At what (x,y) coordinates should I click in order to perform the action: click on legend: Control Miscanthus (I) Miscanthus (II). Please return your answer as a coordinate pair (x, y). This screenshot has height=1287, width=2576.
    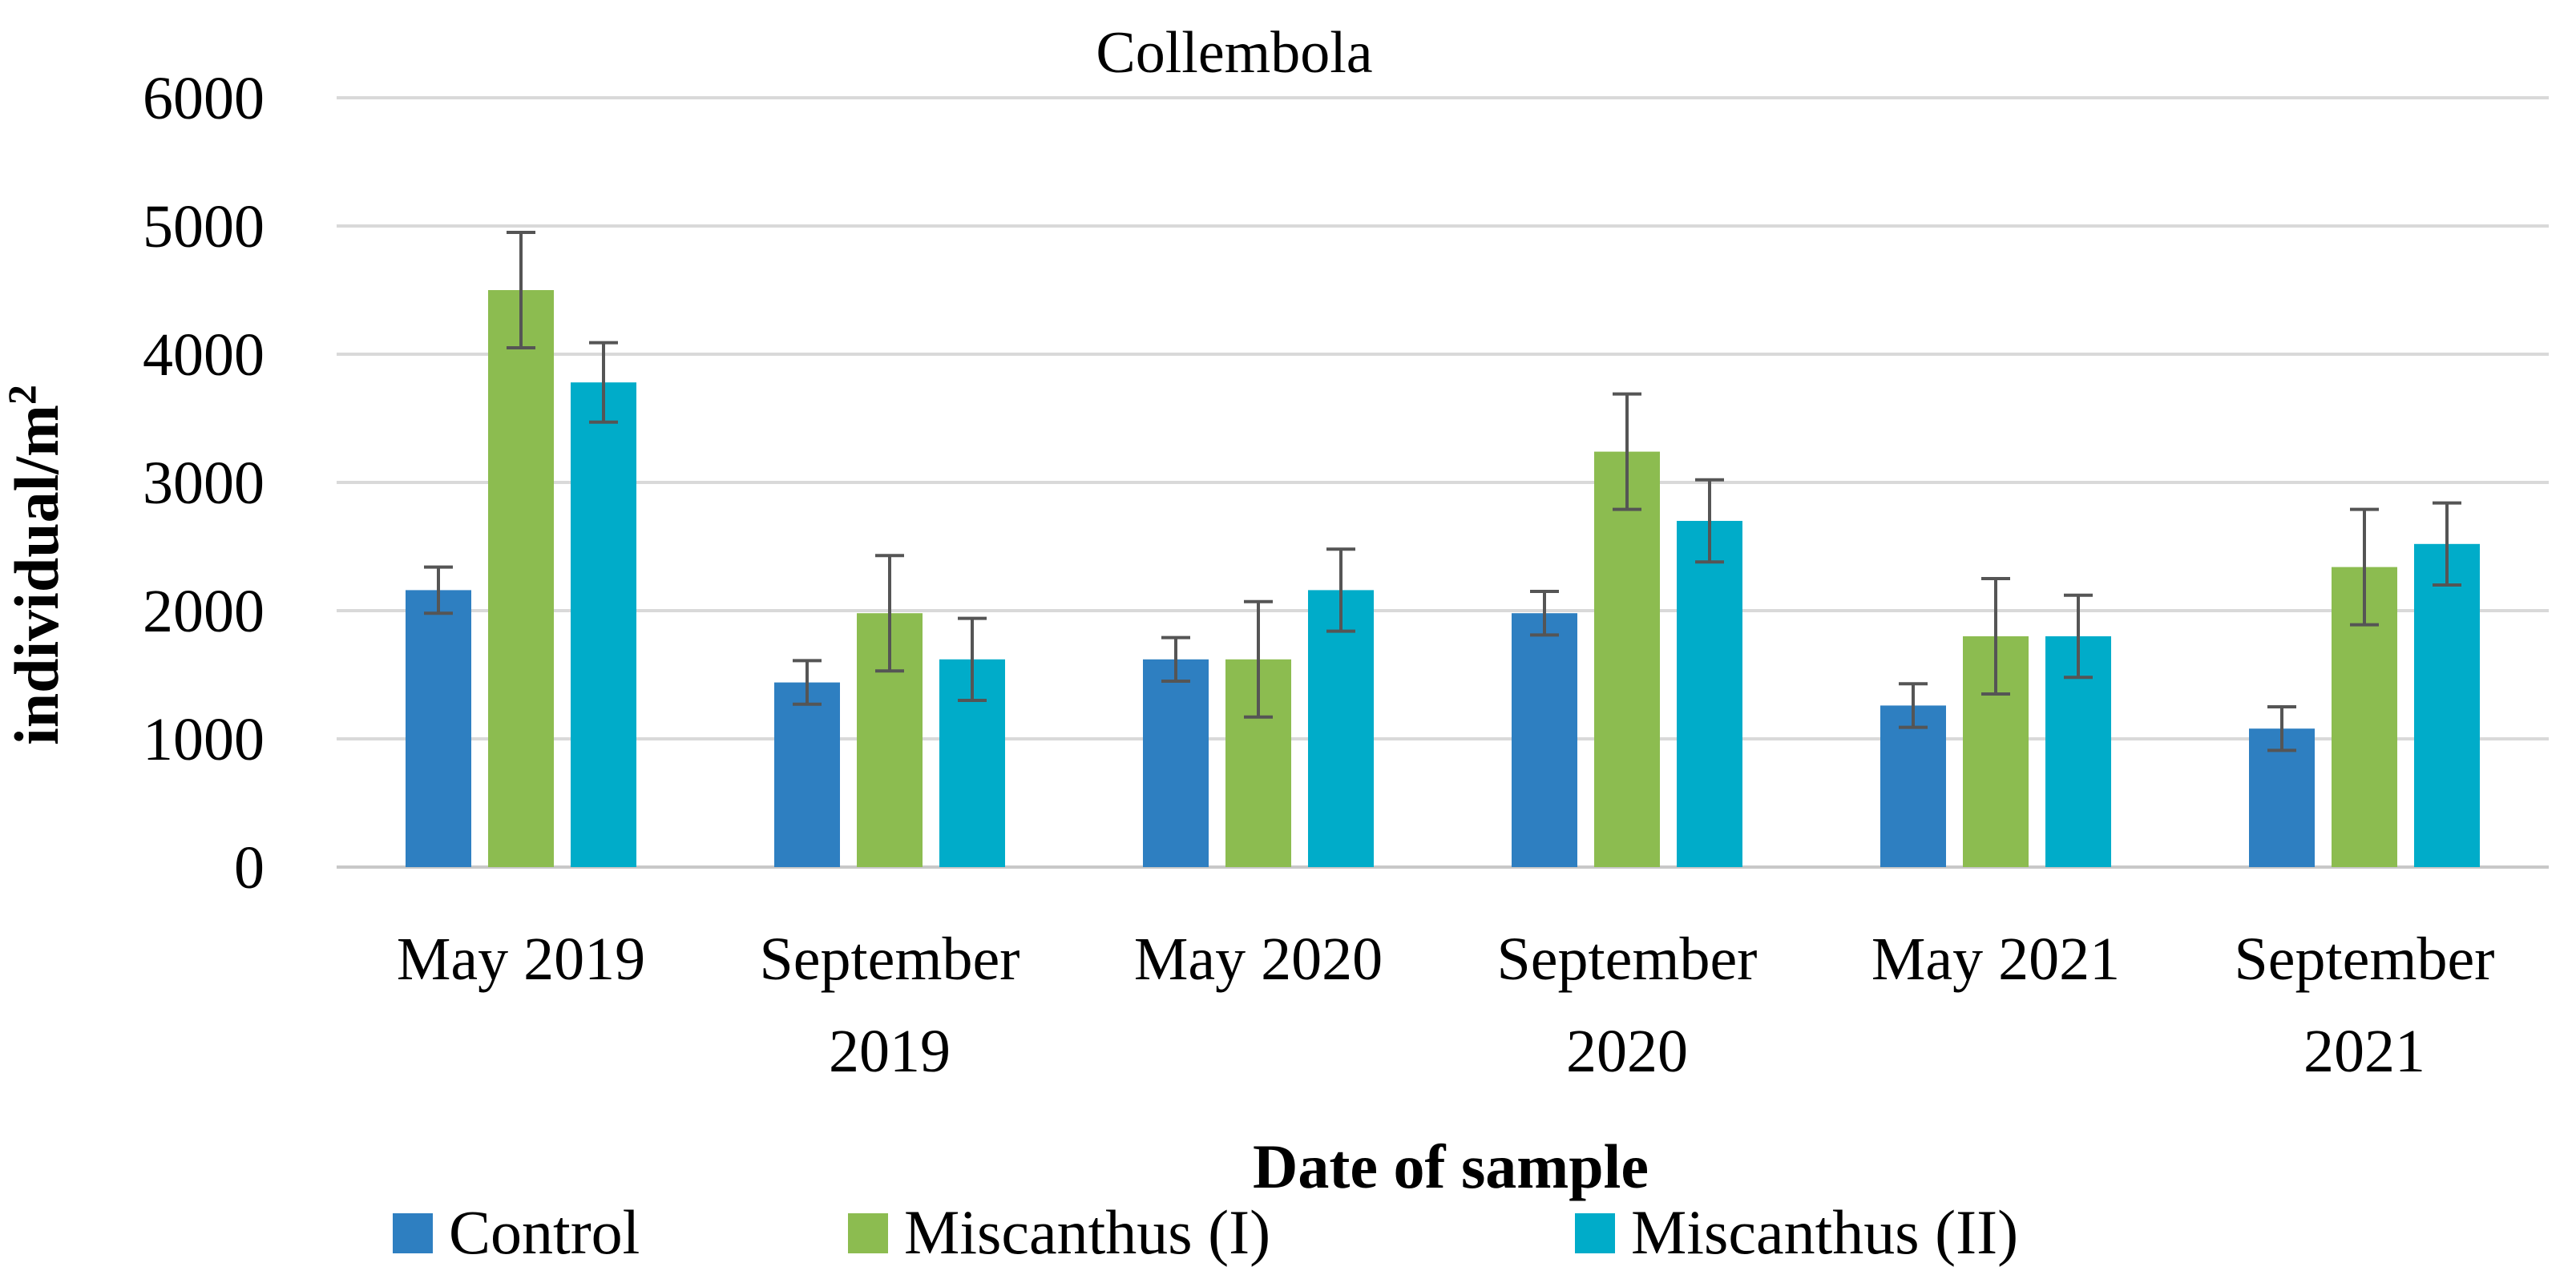
    Looking at the image, I should click on (1206, 1232).